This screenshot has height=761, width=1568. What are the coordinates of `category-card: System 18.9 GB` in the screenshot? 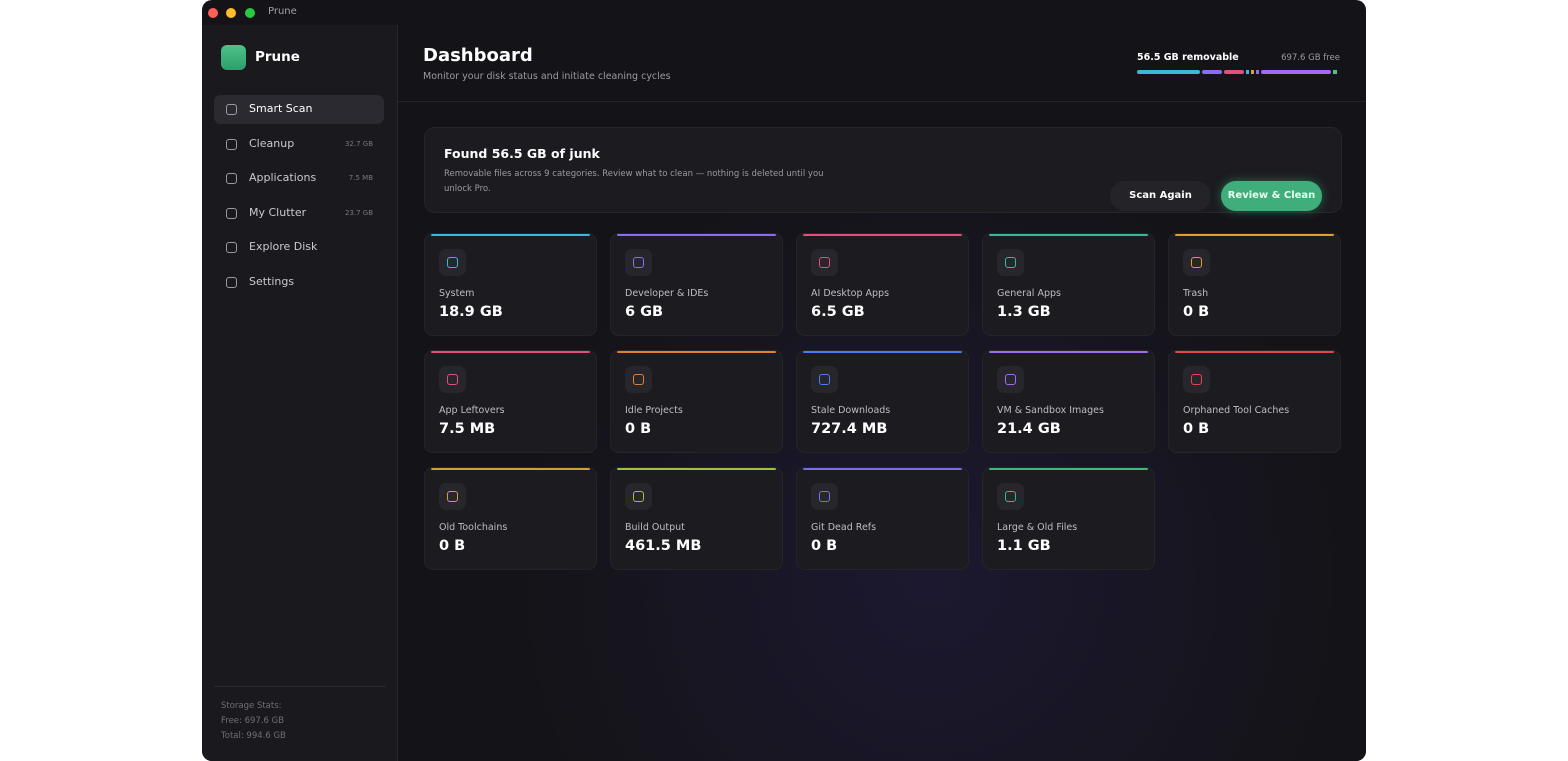 It's located at (510, 284).